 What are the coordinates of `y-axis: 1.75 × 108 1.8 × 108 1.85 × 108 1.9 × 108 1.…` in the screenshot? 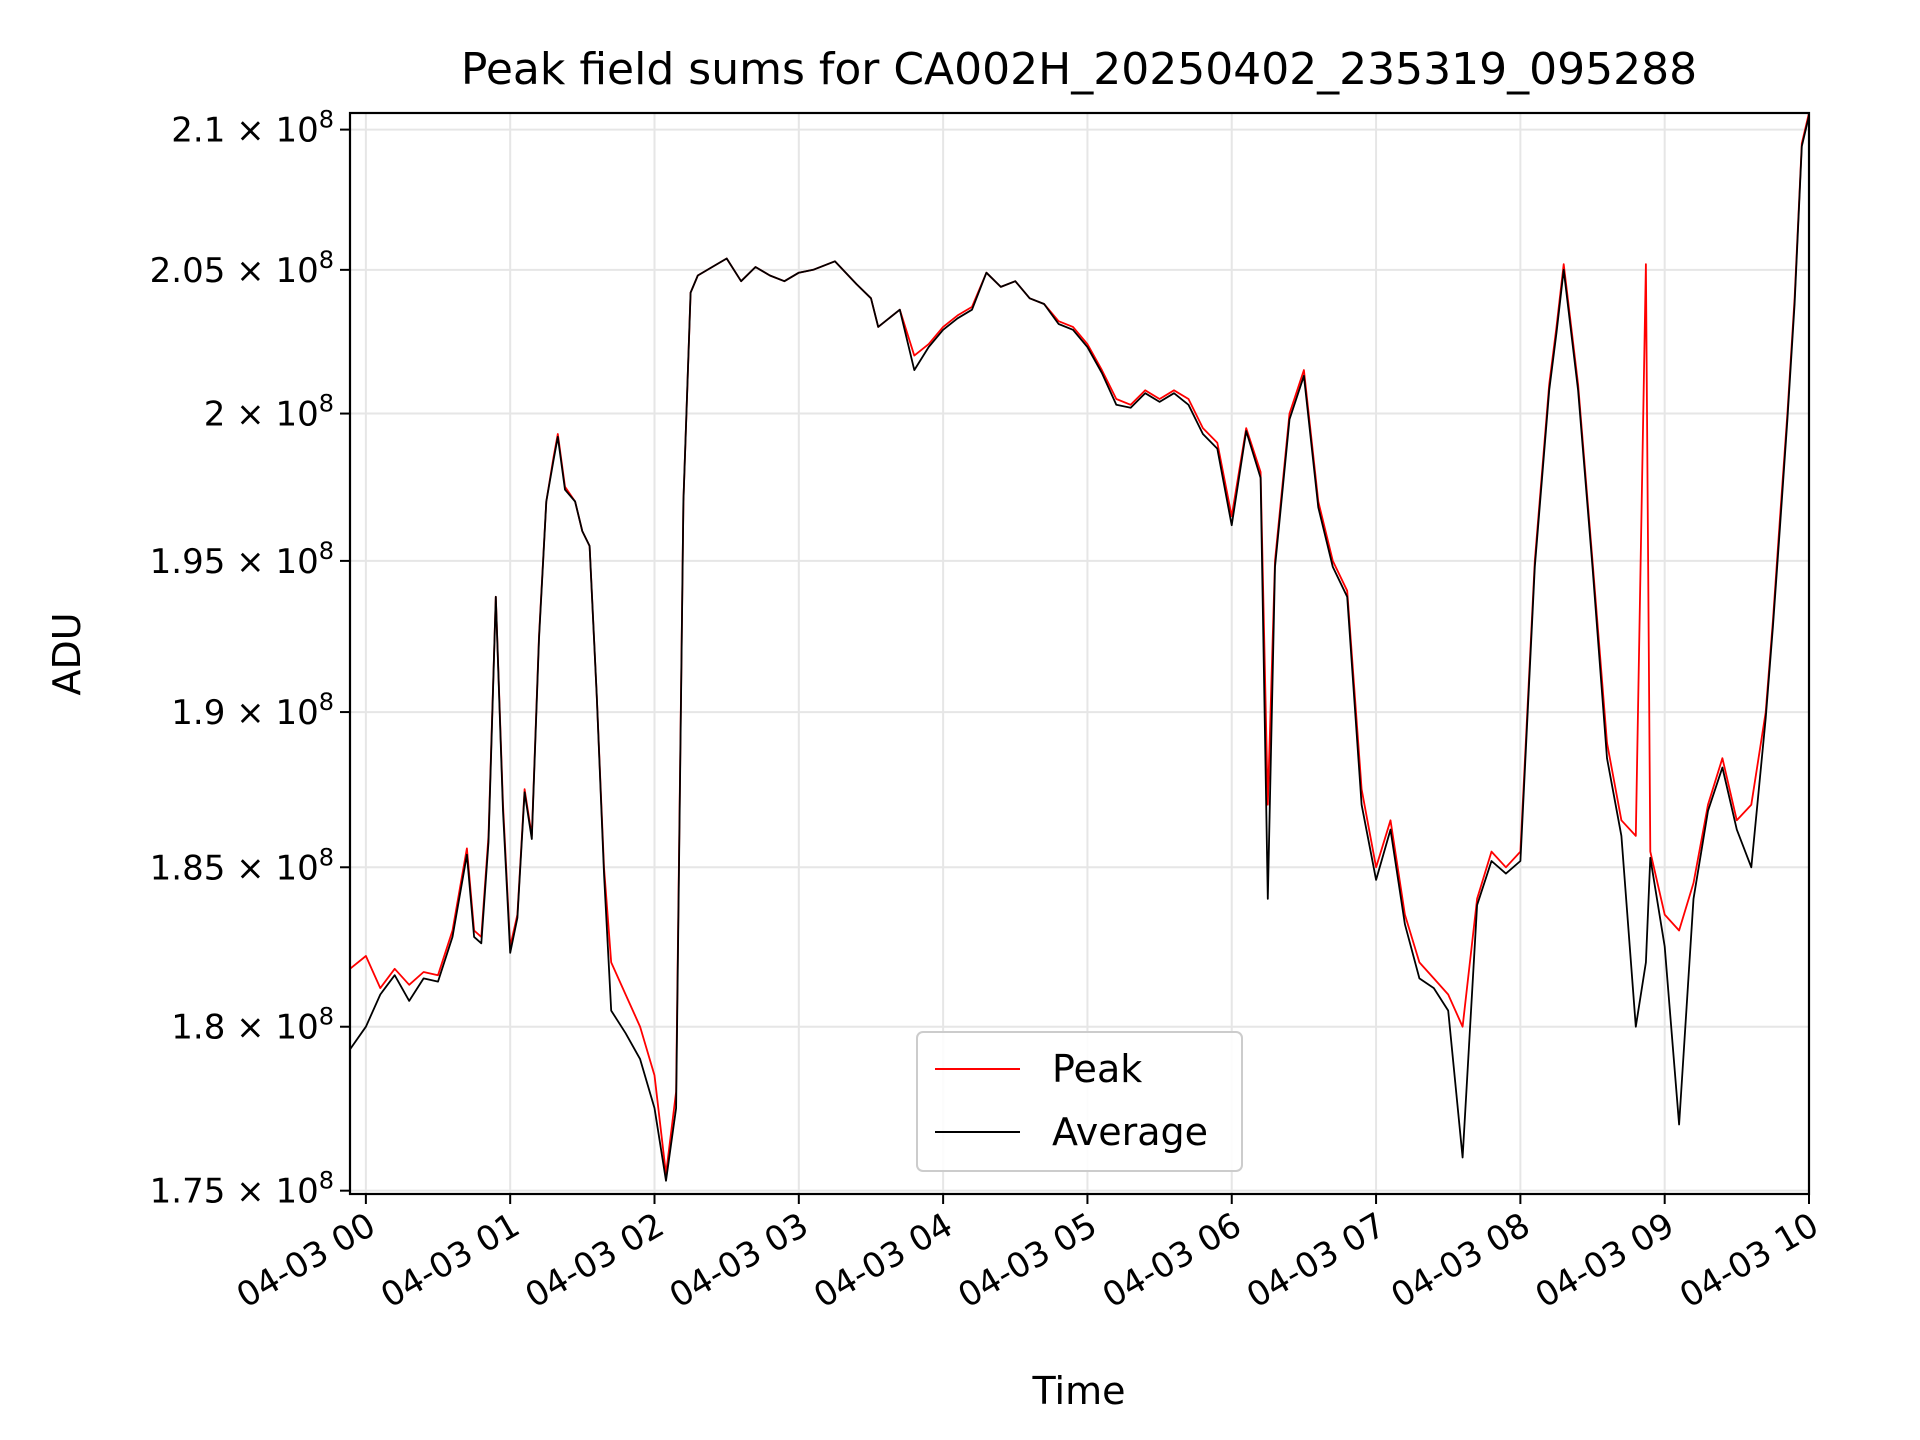 It's located at (250, 659).